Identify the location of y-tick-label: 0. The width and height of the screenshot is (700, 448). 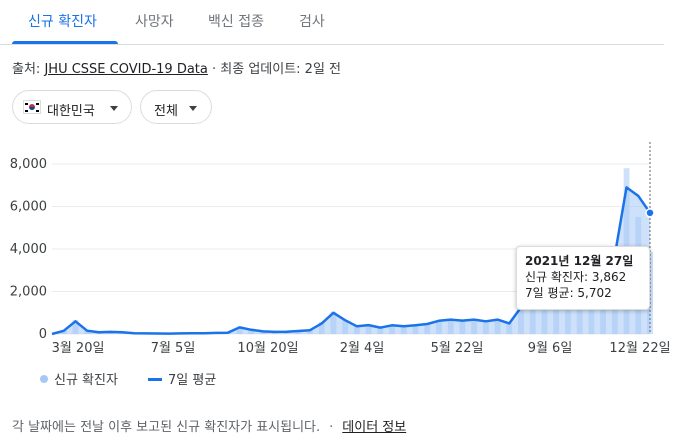
(43, 334).